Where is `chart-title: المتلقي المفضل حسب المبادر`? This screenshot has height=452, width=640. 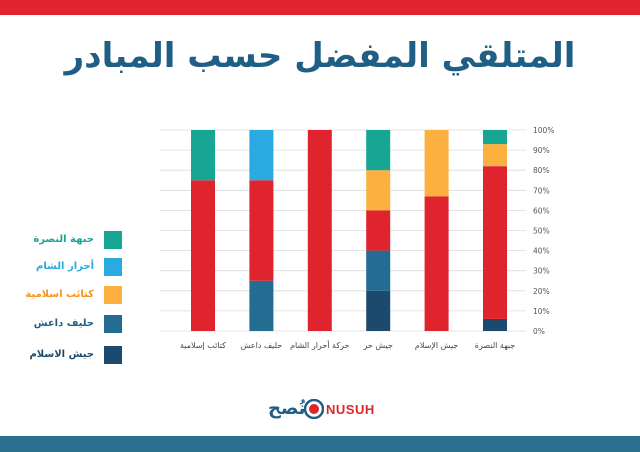
chart-title: المتلقي المفضل حسب المبادر is located at coordinates (320, 56).